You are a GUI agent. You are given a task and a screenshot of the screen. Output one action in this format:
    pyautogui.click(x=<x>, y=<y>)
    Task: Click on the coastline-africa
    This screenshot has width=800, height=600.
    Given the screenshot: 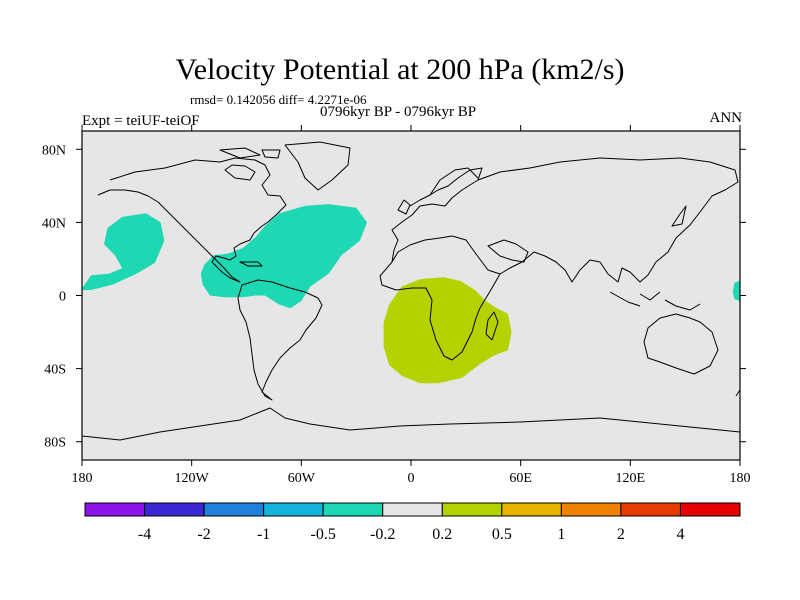 What is the action you would take?
    pyautogui.click(x=440, y=298)
    